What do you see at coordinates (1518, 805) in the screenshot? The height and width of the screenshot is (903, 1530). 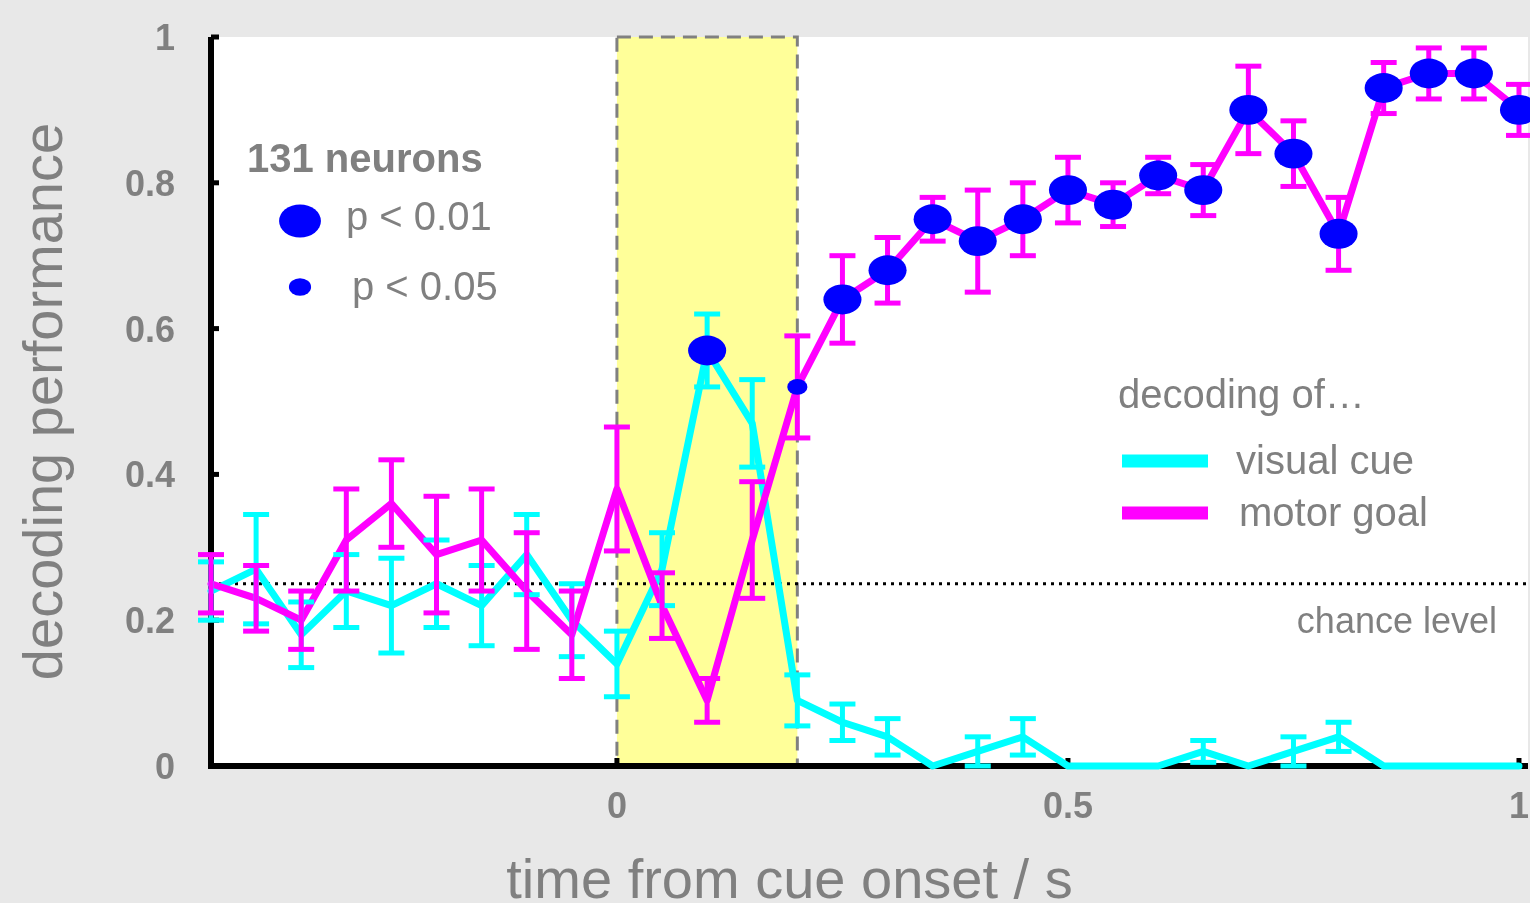 I see `x-tick-label: 1` at bounding box center [1518, 805].